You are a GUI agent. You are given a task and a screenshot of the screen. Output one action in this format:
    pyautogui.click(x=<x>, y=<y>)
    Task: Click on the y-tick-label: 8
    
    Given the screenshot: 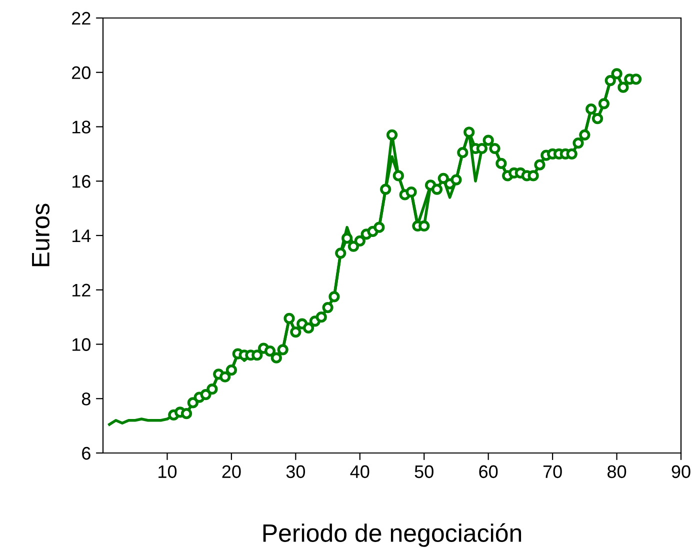 What is the action you would take?
    pyautogui.click(x=86, y=399)
    